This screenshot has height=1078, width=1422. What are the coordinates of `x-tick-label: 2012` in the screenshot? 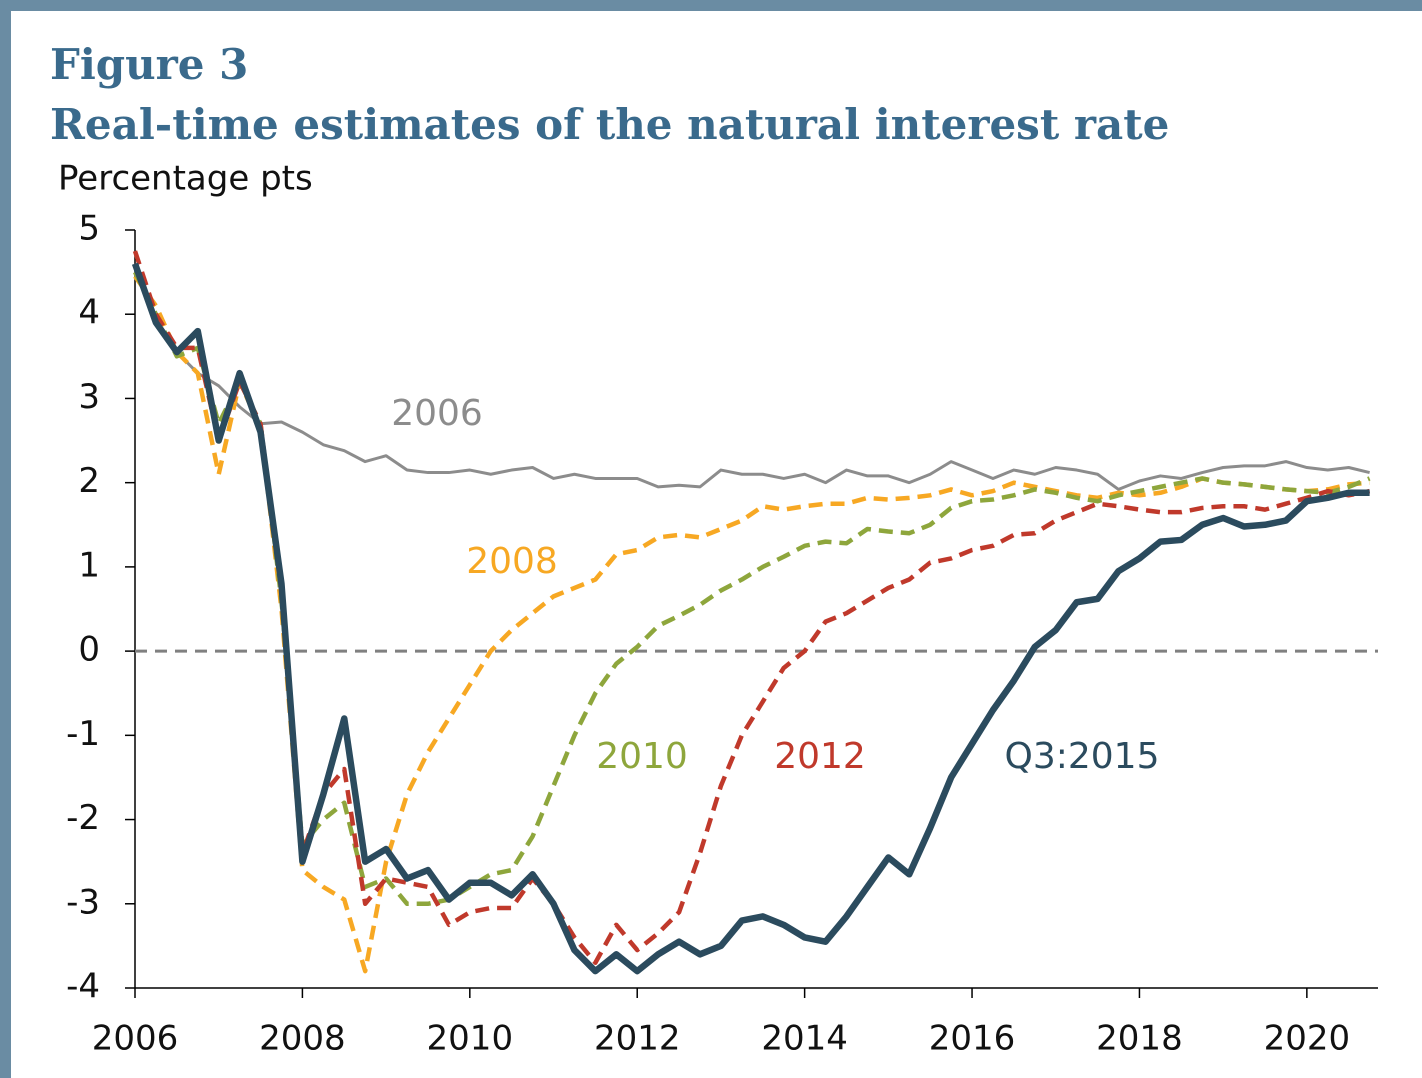 It's located at (637, 1039).